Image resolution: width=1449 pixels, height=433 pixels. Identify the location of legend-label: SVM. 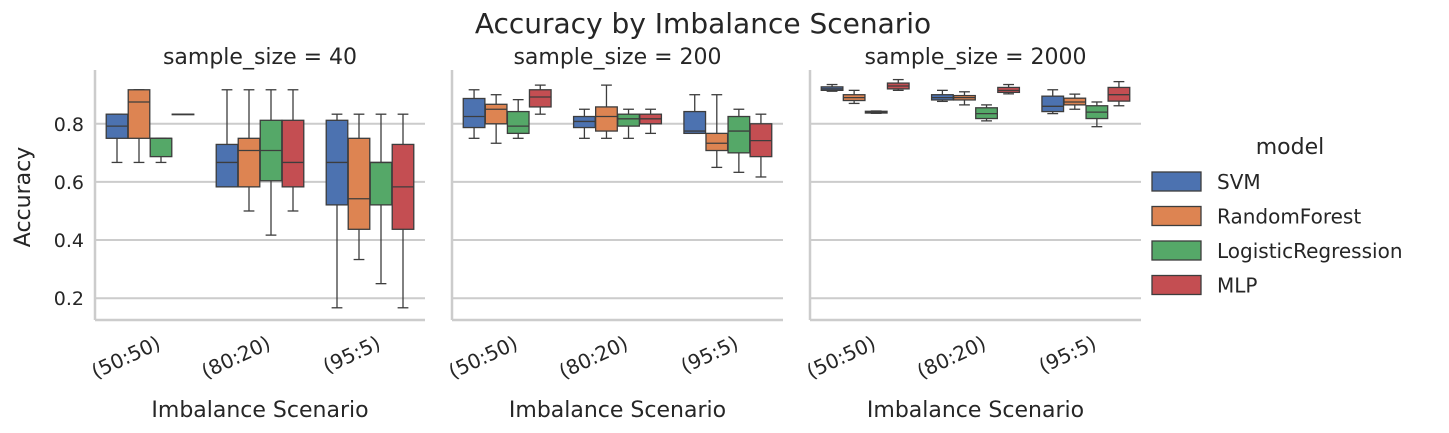
(1239, 182).